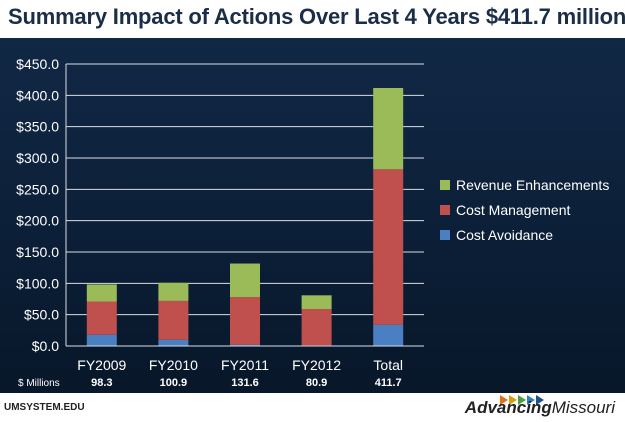  I want to click on y-tick-label: $200.0, so click(37, 221).